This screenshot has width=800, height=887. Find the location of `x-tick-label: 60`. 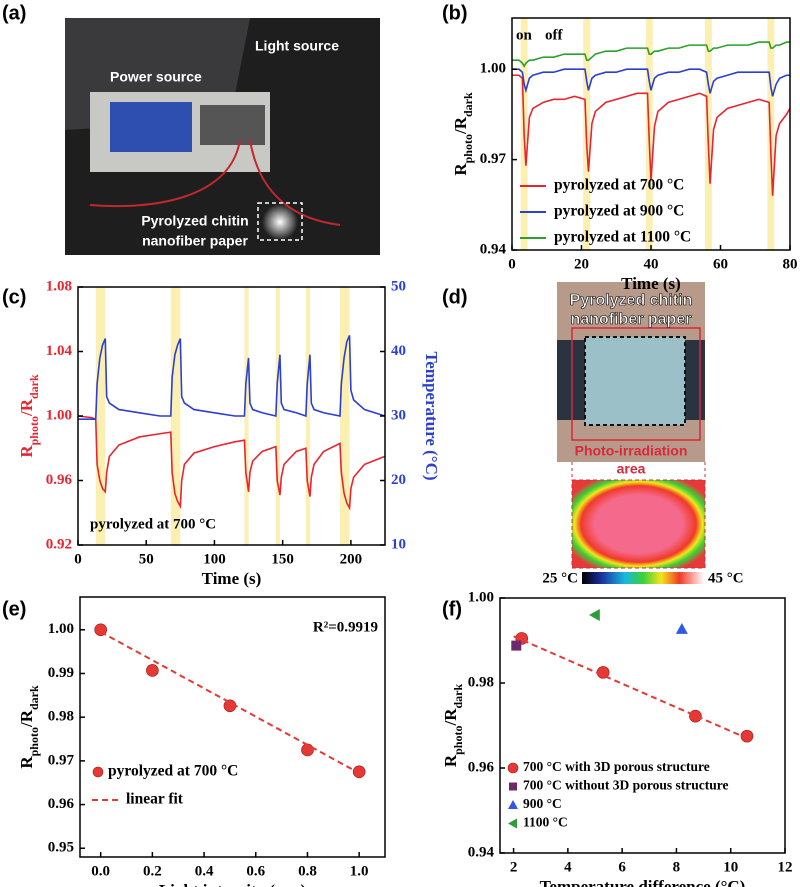

x-tick-label: 60 is located at coordinates (720, 264).